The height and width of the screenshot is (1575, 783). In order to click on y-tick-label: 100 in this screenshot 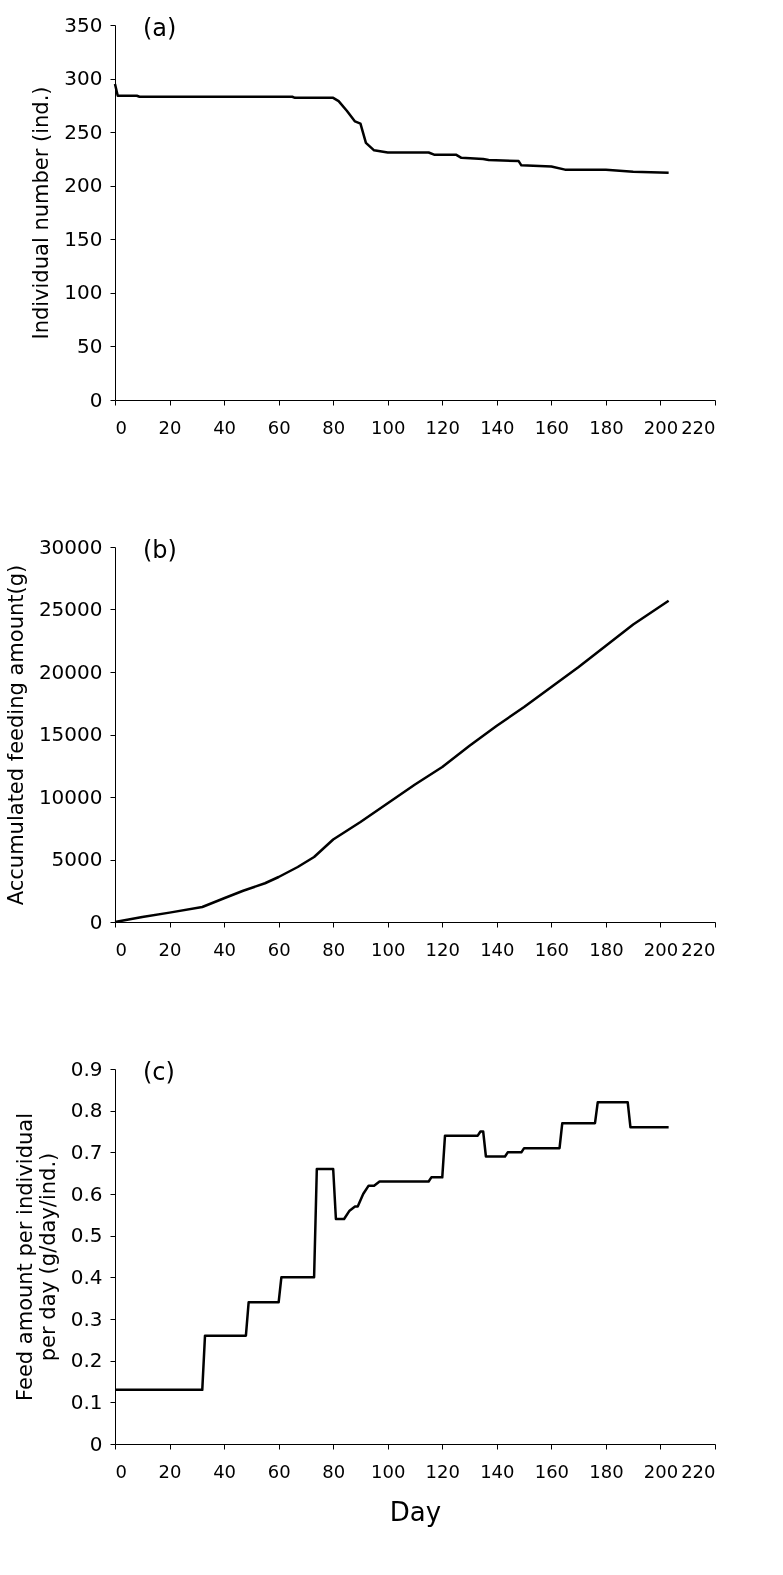, I will do `click(83, 292)`.